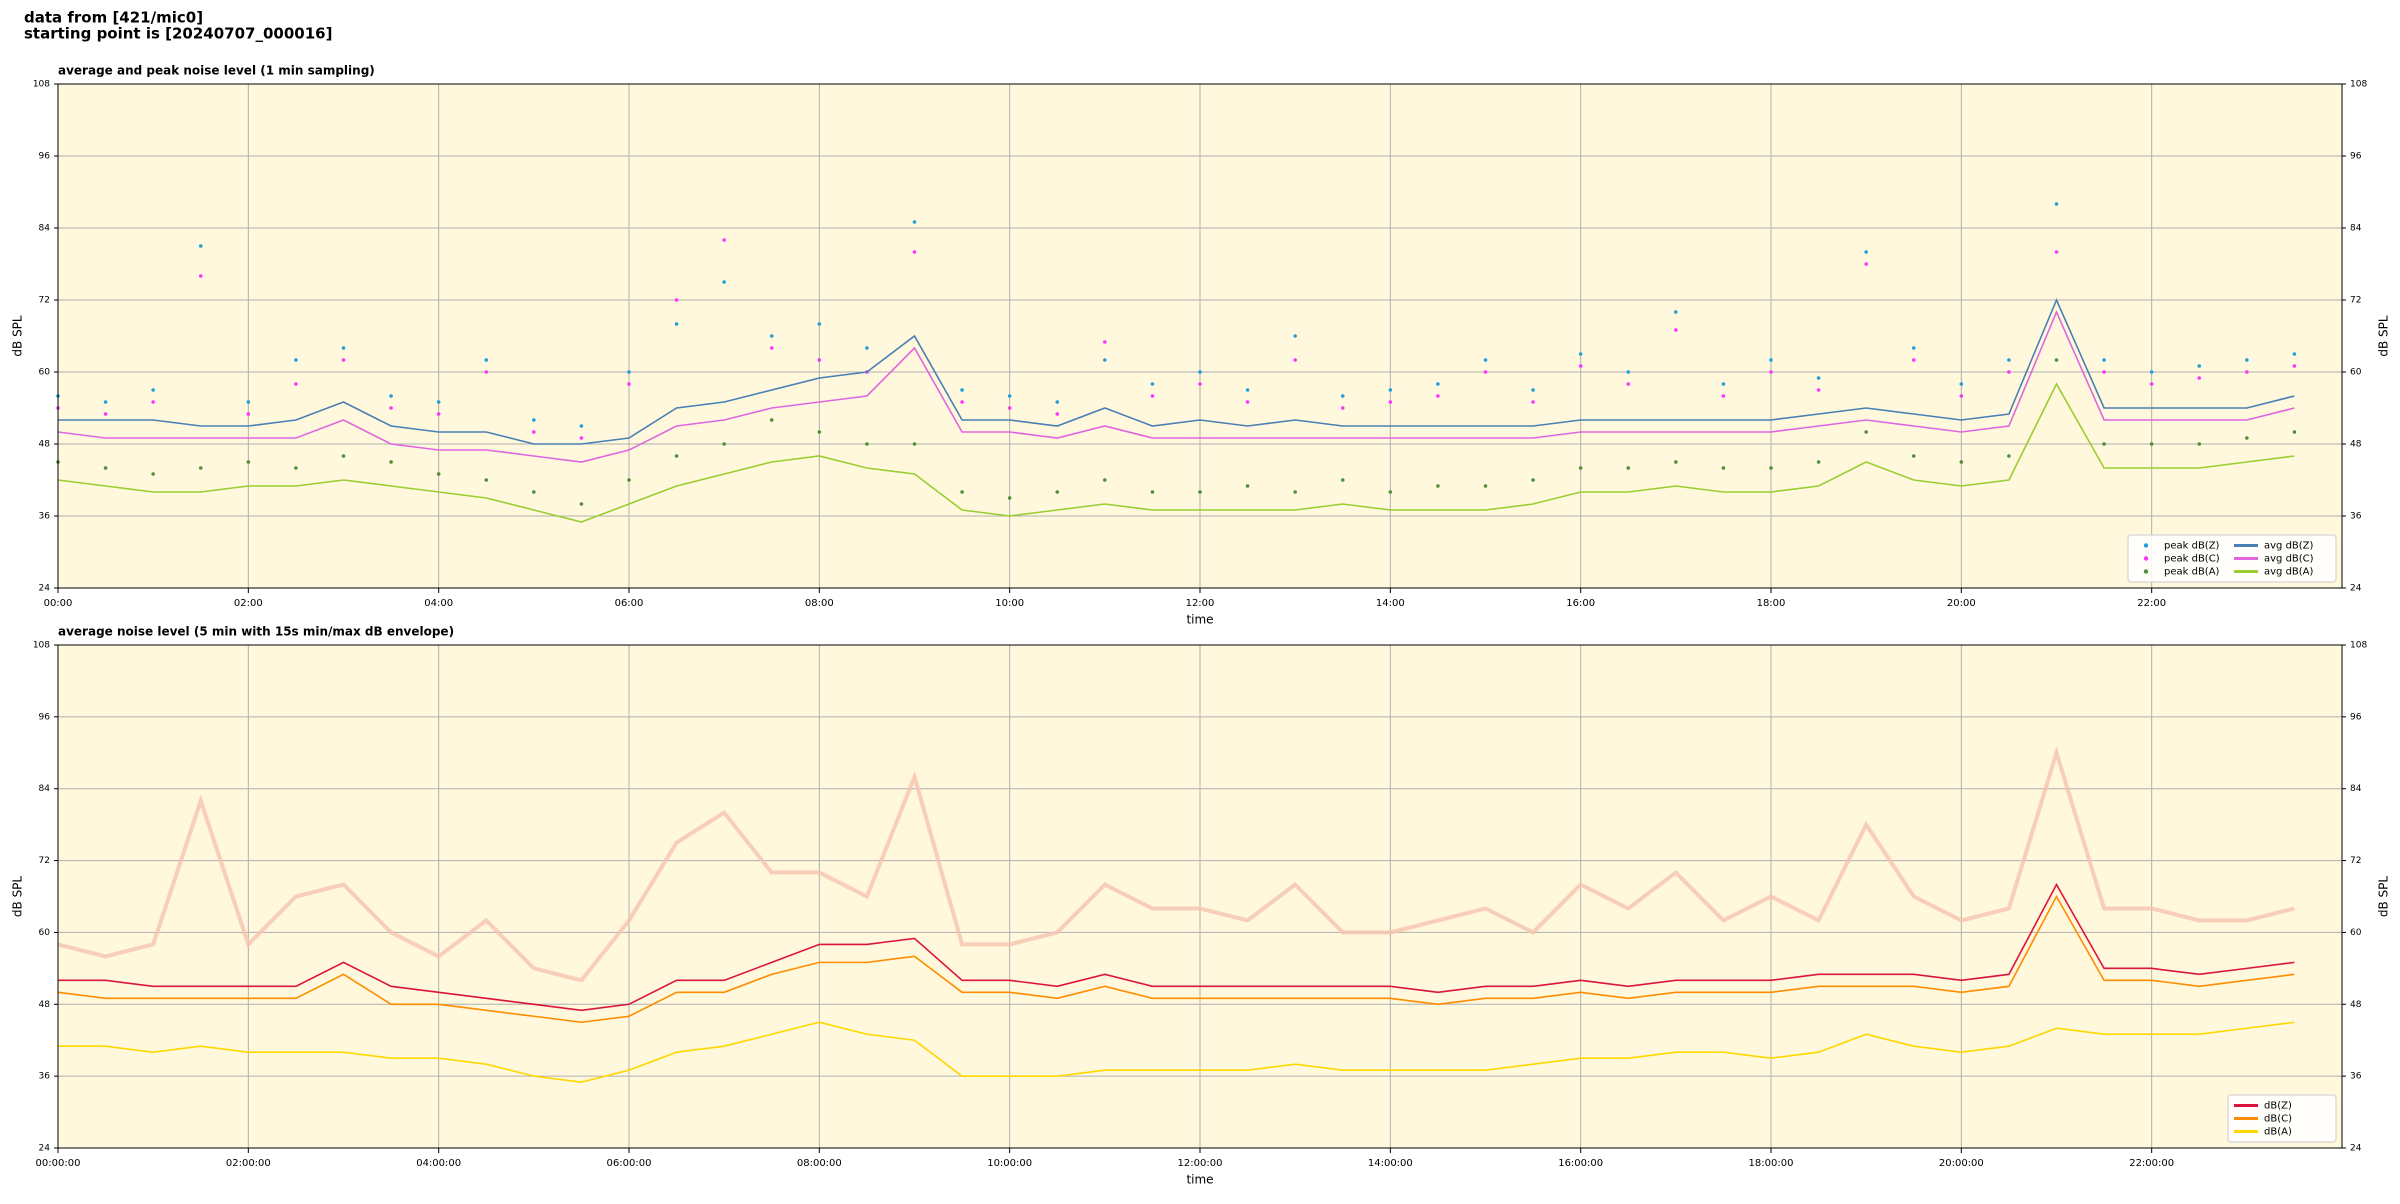  Describe the element at coordinates (1009, 603) in the screenshot. I see `x-tick-label: 10:00` at that location.